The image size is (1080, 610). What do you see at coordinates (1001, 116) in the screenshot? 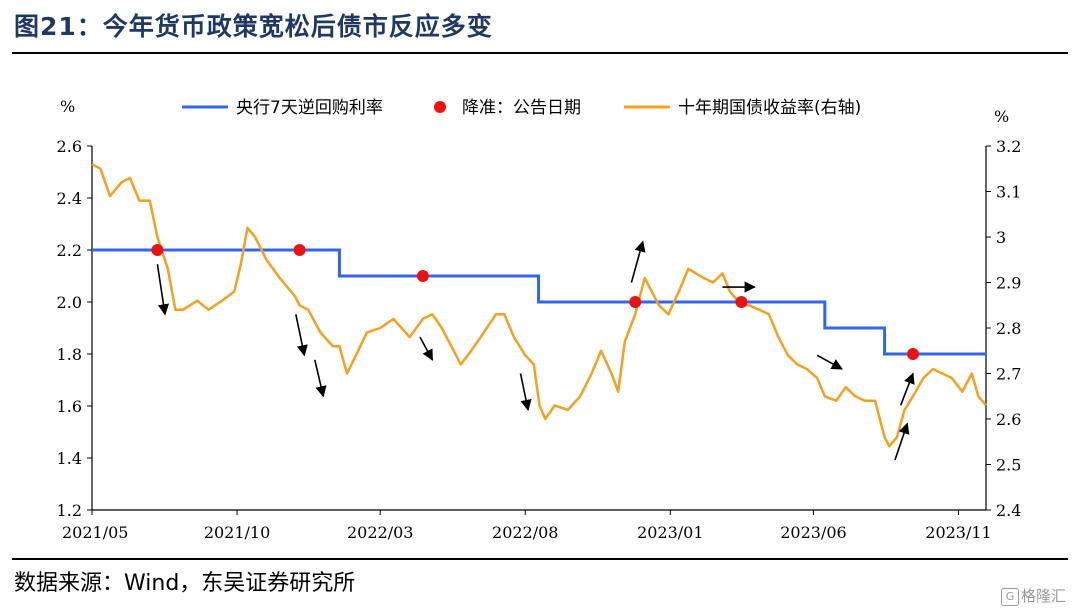
I see `right-axis-unit: %` at bounding box center [1001, 116].